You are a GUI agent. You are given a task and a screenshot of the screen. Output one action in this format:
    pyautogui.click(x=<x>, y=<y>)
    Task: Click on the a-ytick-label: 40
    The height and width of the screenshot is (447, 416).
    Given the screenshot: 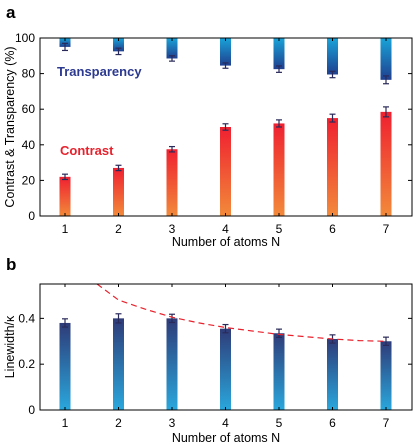 What is the action you would take?
    pyautogui.click(x=29, y=145)
    